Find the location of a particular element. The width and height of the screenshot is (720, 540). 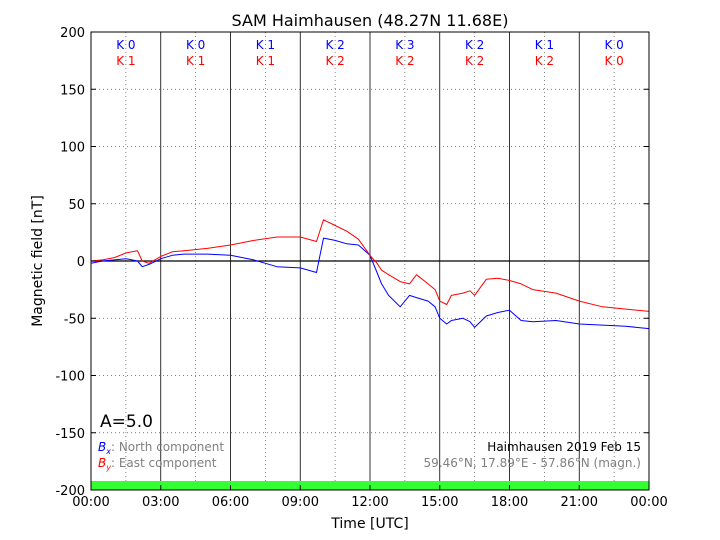

y-axis-label: Magnetic field [nT] is located at coordinates (38, 261).